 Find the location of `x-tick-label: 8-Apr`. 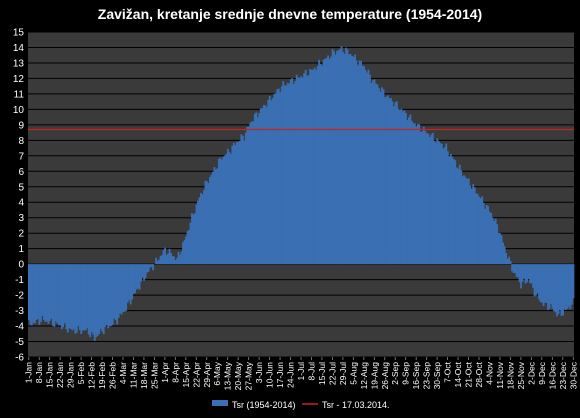

x-tick-label: 8-Apr is located at coordinates (175, 372).